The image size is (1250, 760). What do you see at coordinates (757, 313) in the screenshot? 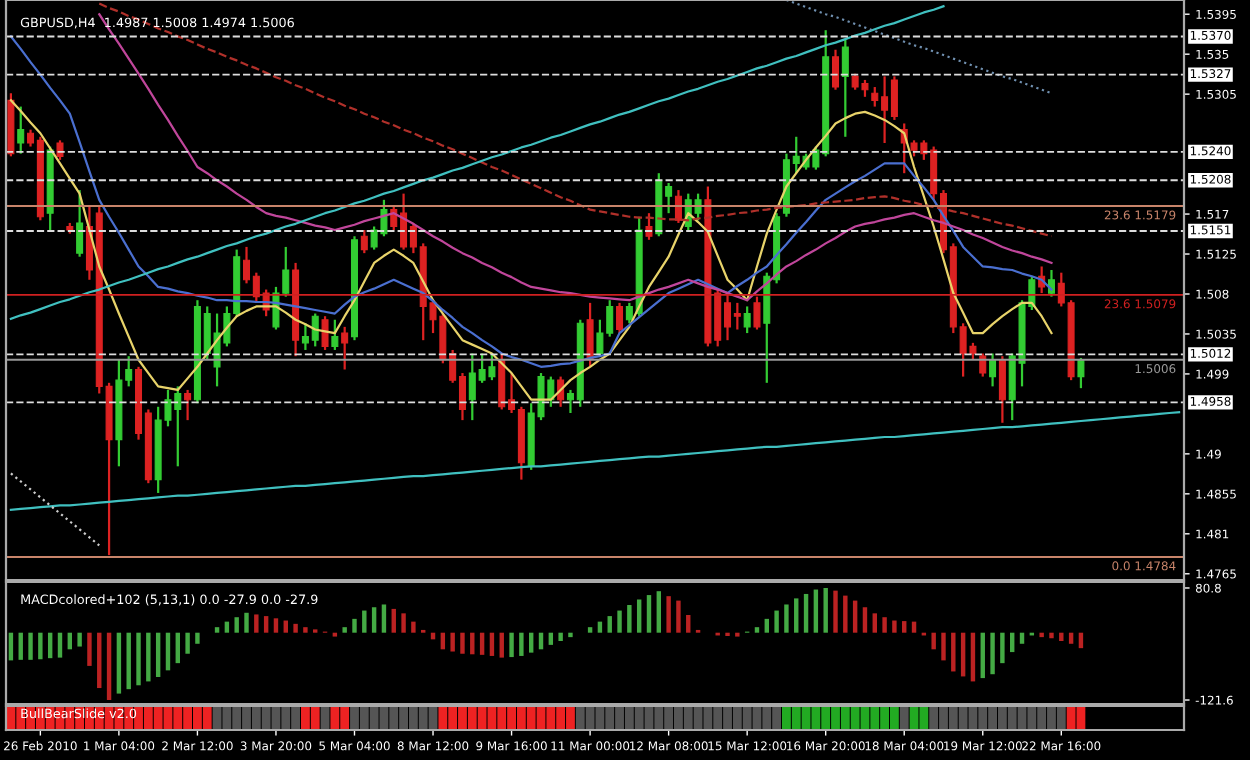
I see `candlestick` at bounding box center [757, 313].